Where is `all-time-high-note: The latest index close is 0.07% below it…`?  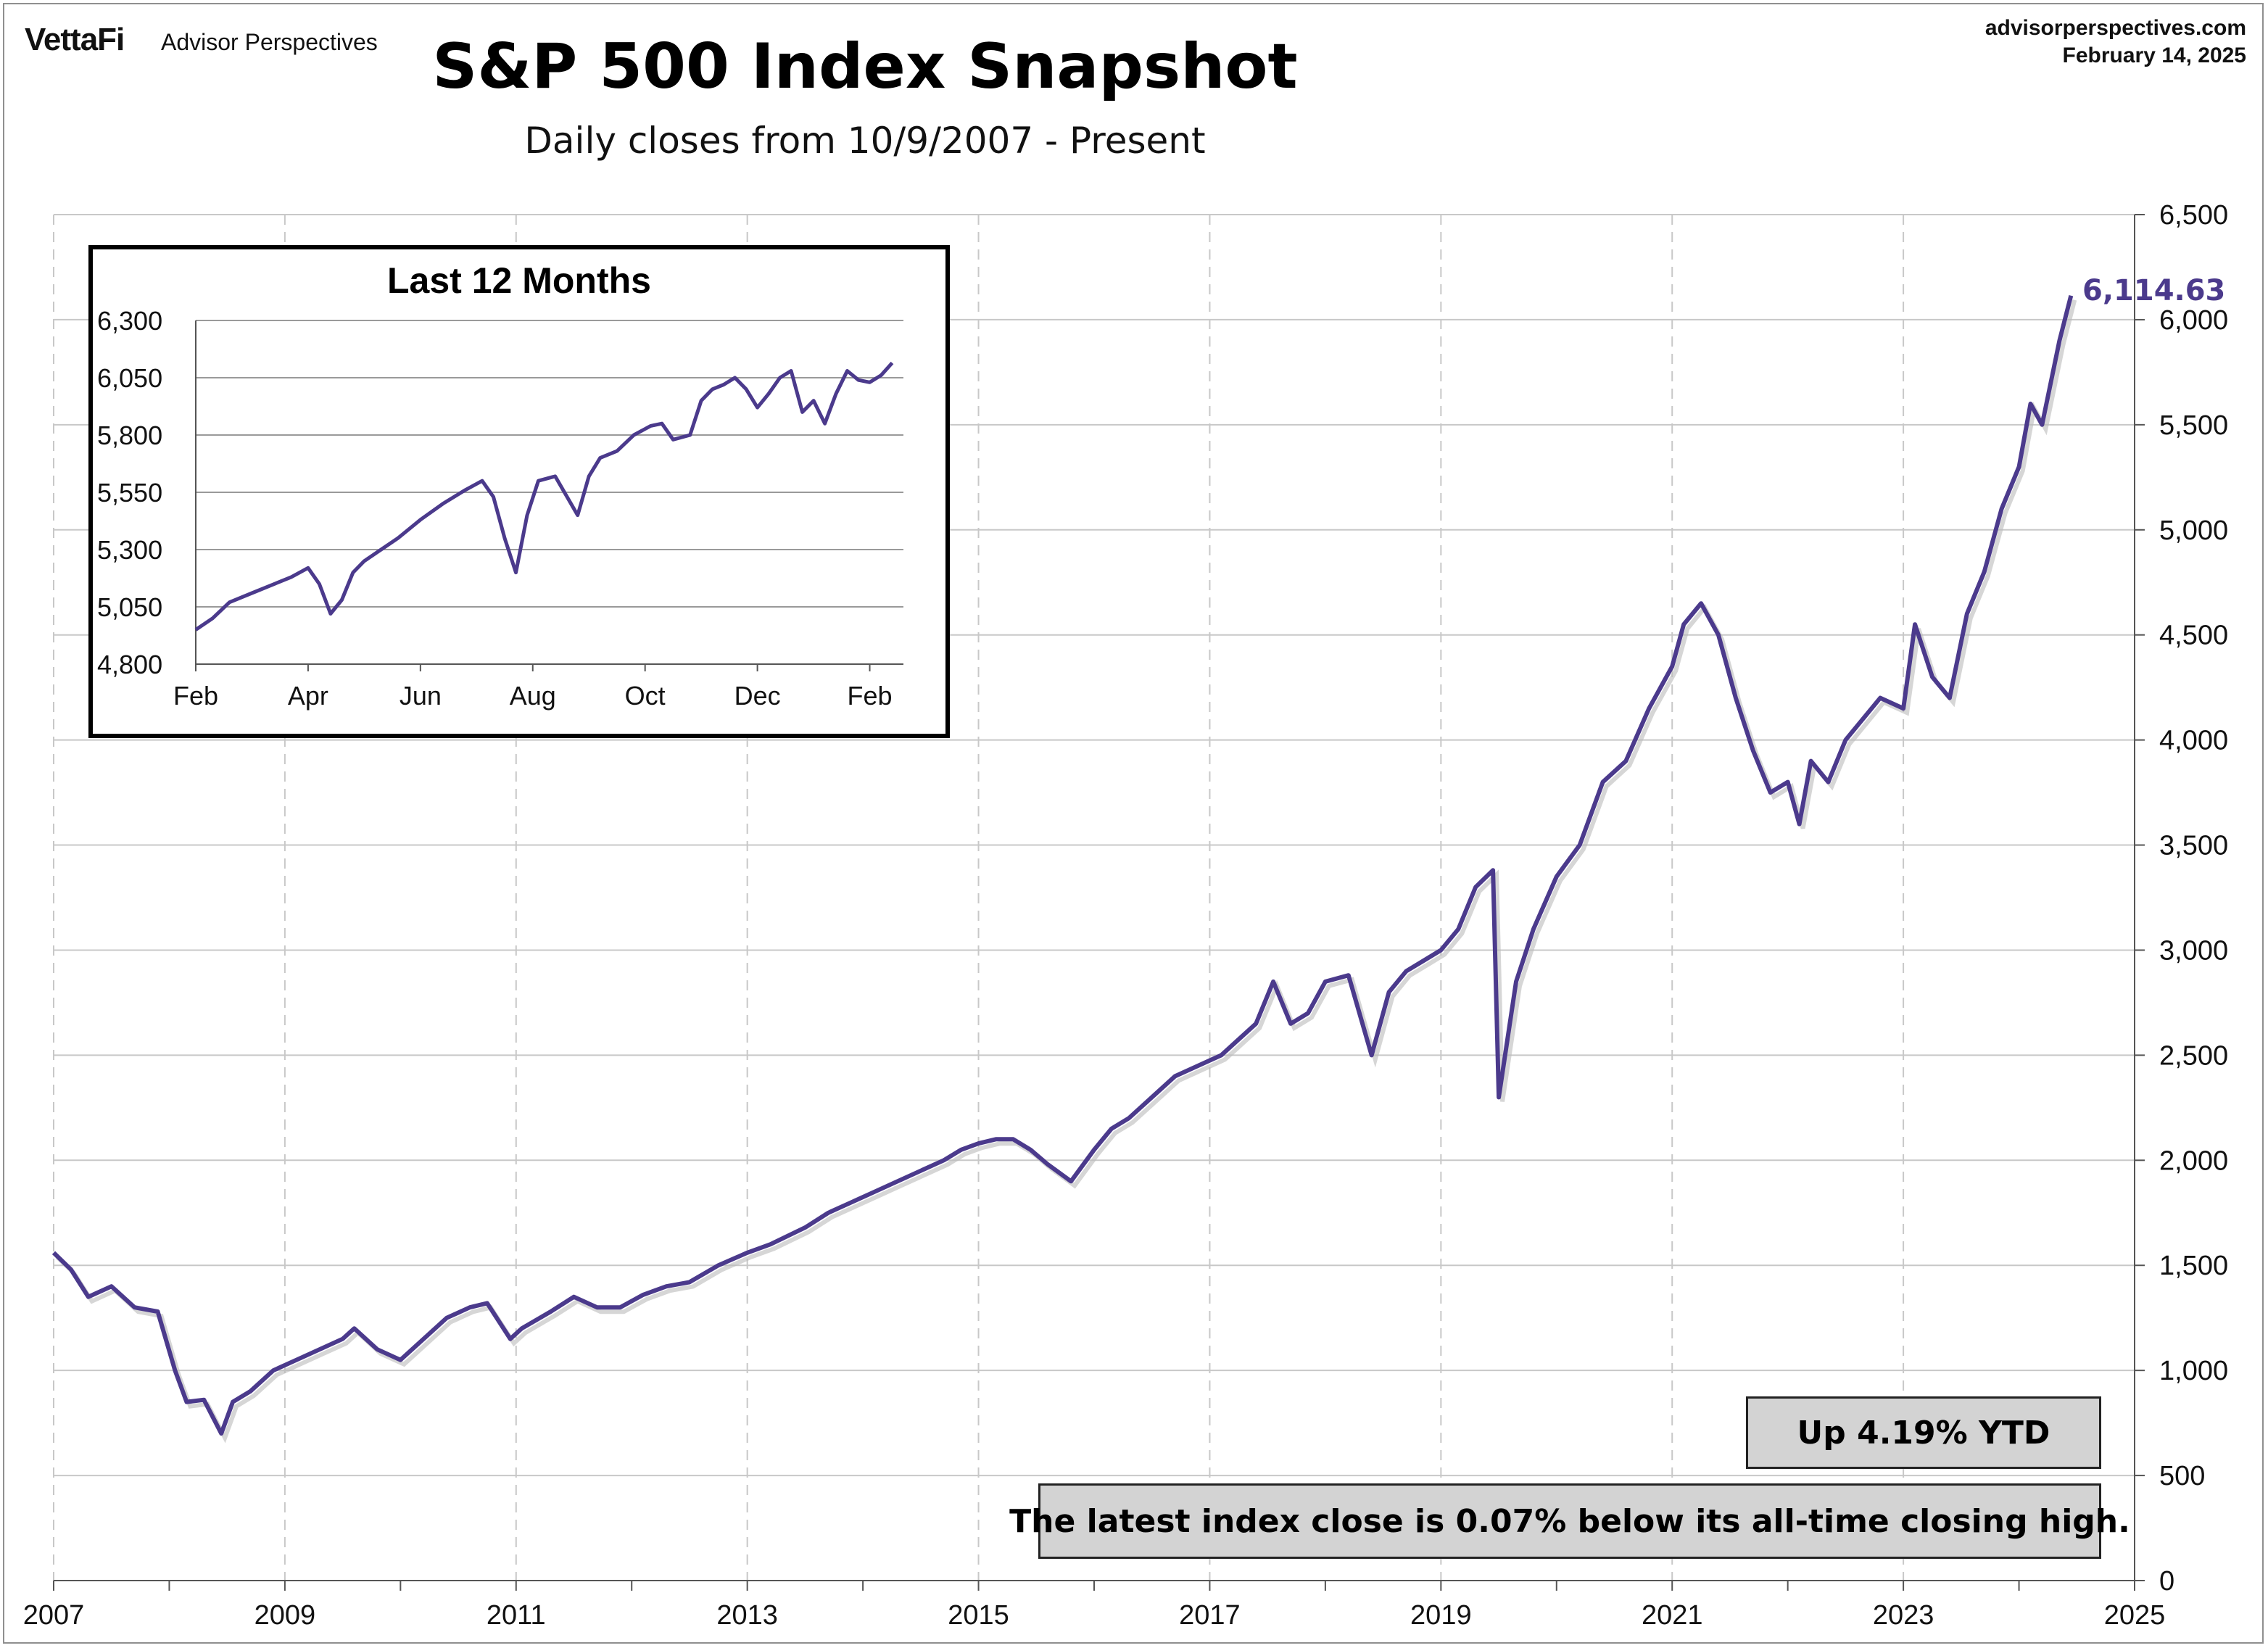
all-time-high-note: The latest index close is 0.07% below it… is located at coordinates (1569, 1521).